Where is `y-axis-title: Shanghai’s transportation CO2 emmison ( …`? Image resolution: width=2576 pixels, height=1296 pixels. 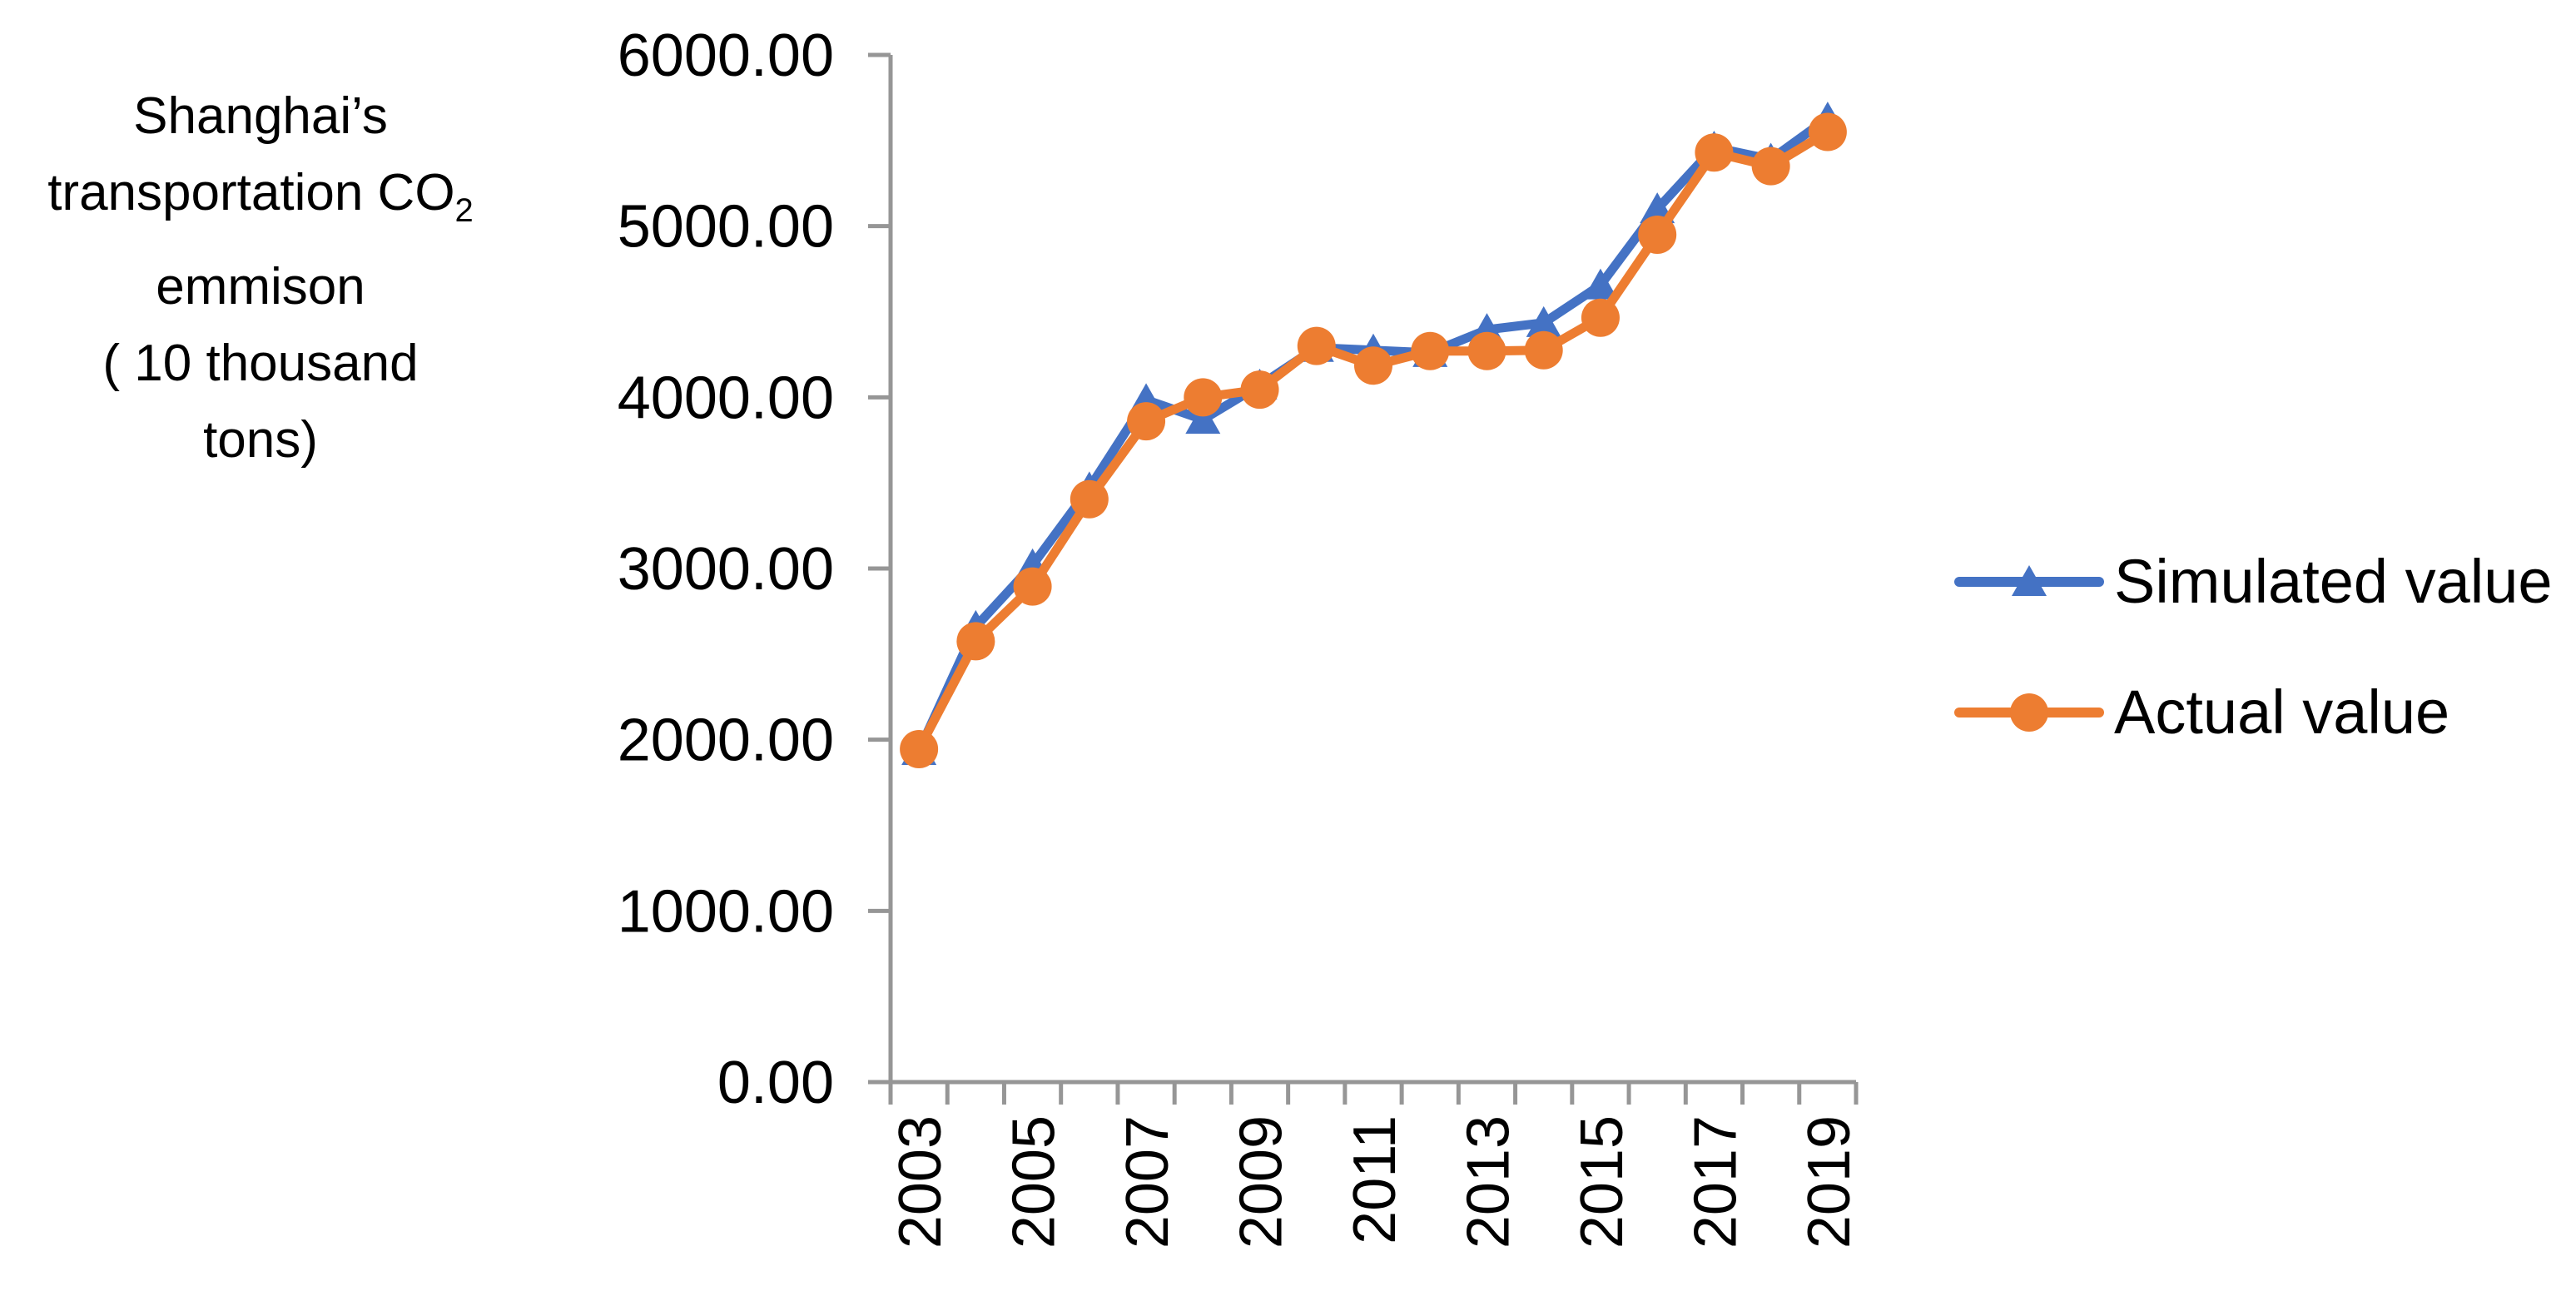 y-axis-title: Shanghai’s transportation CO2 emmison ( … is located at coordinates (260, 278).